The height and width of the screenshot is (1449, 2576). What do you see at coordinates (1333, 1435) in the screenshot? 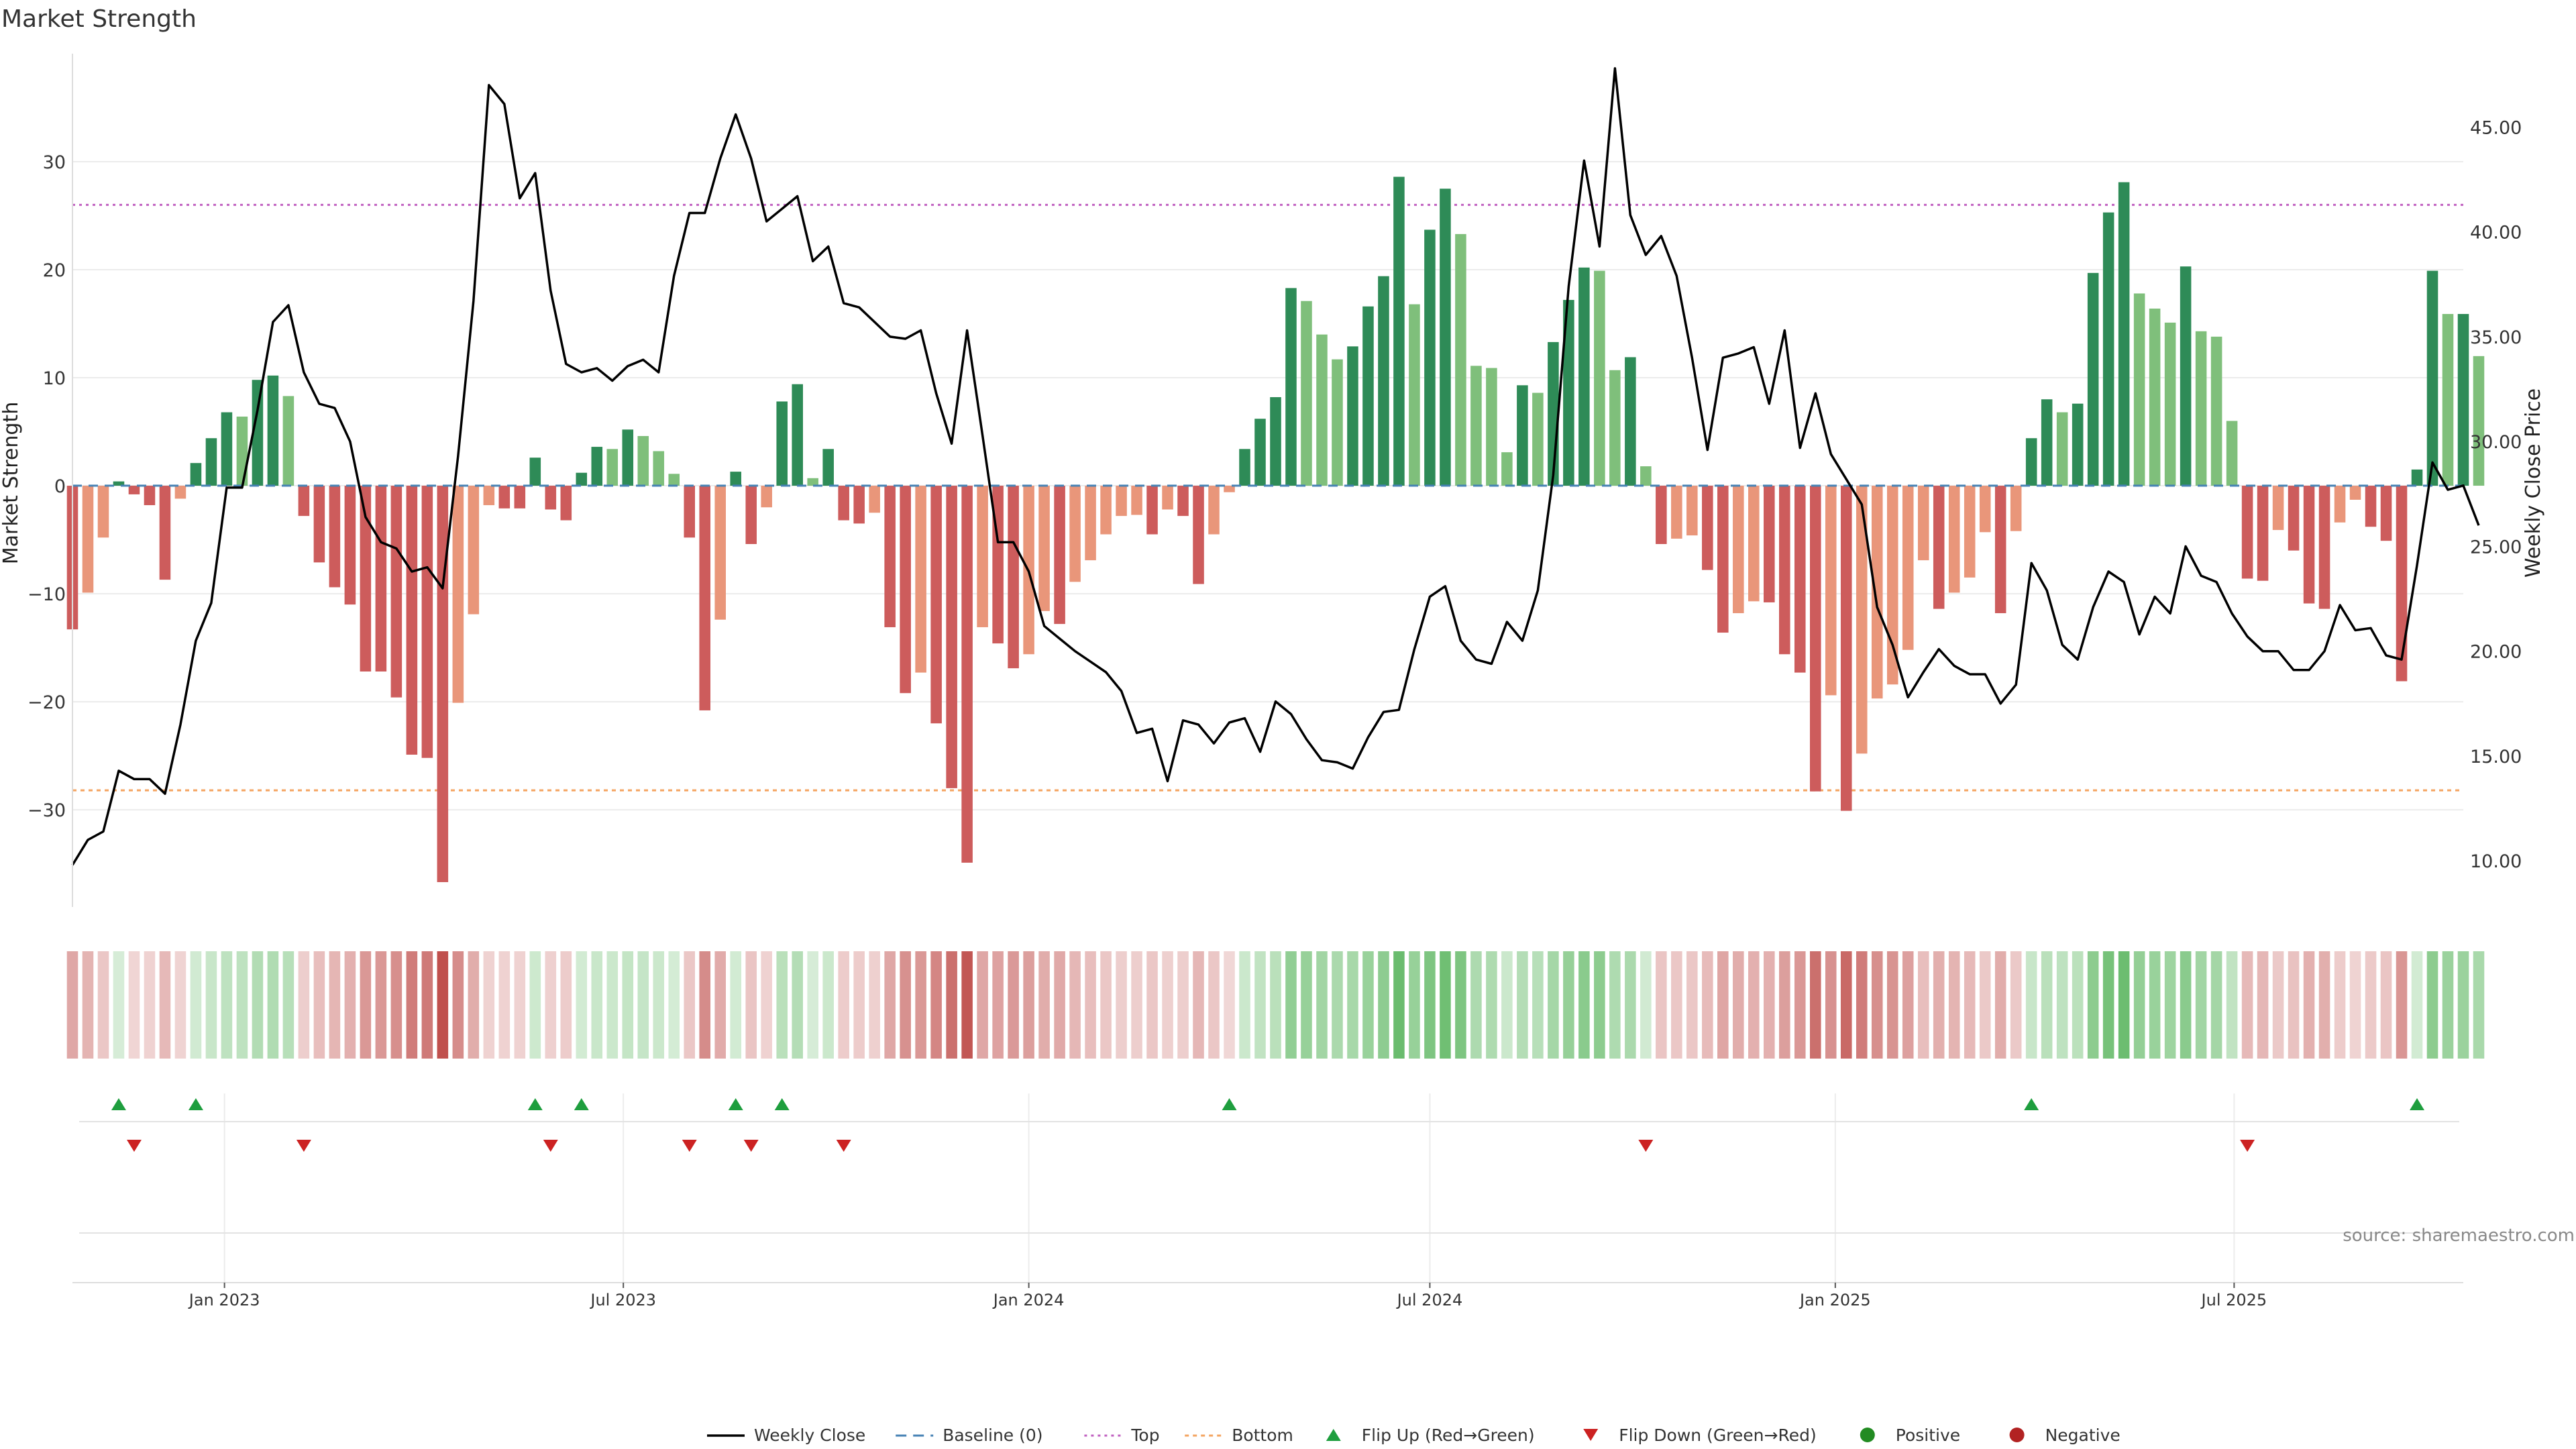
I see `legend-swatch` at bounding box center [1333, 1435].